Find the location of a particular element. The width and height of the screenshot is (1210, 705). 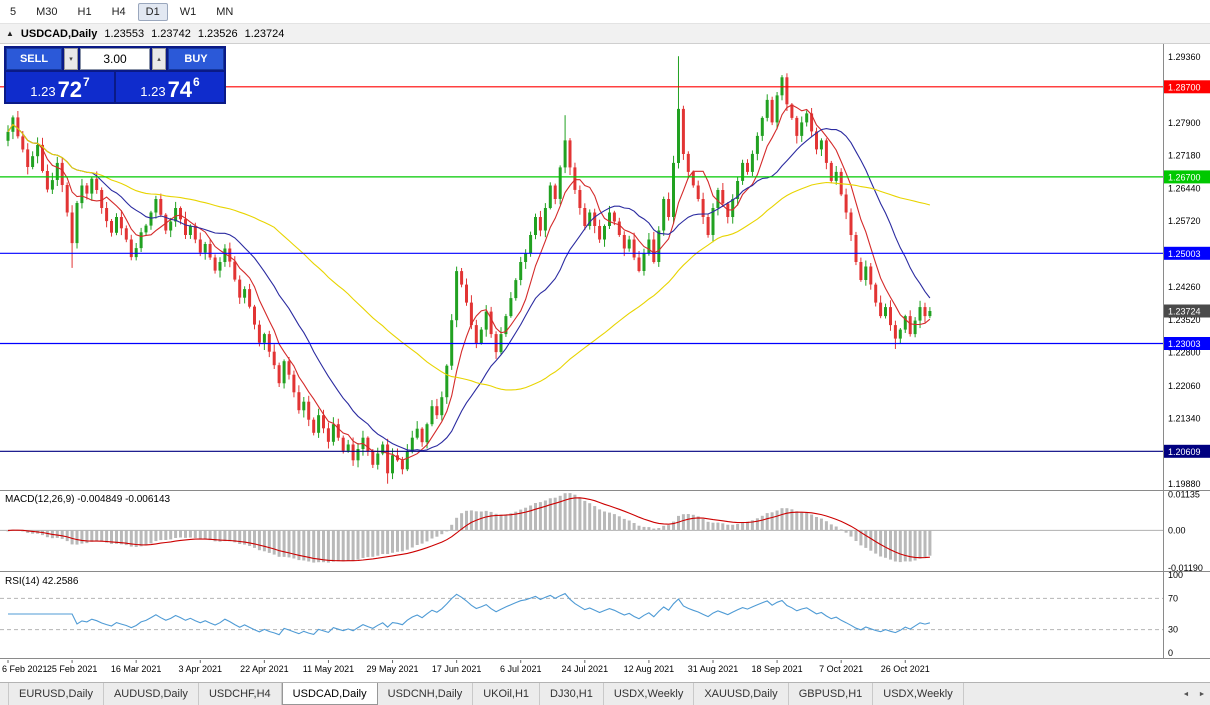

date-axis-label: 18 Sep 2021 is located at coordinates (777, 669).